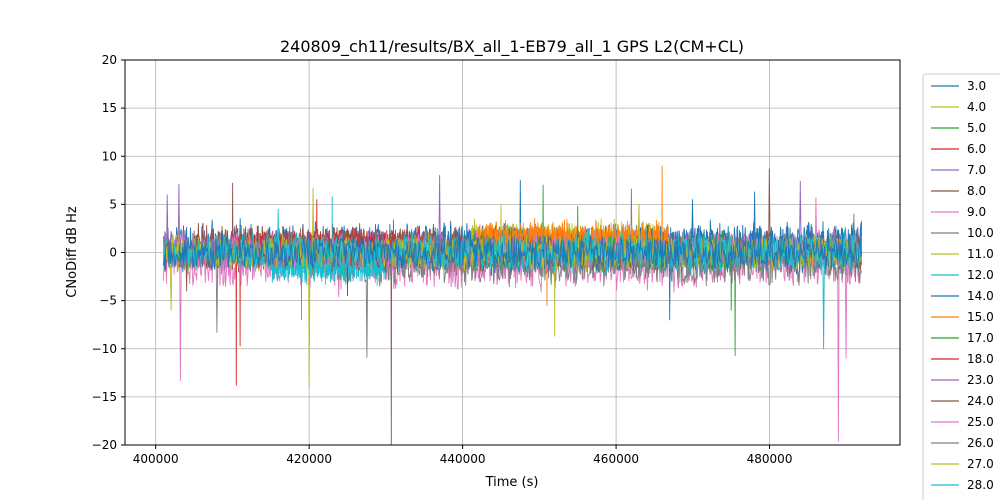 This screenshot has height=504, width=1000. Describe the element at coordinates (980, 422) in the screenshot. I see `legend-label: 25.0` at that location.